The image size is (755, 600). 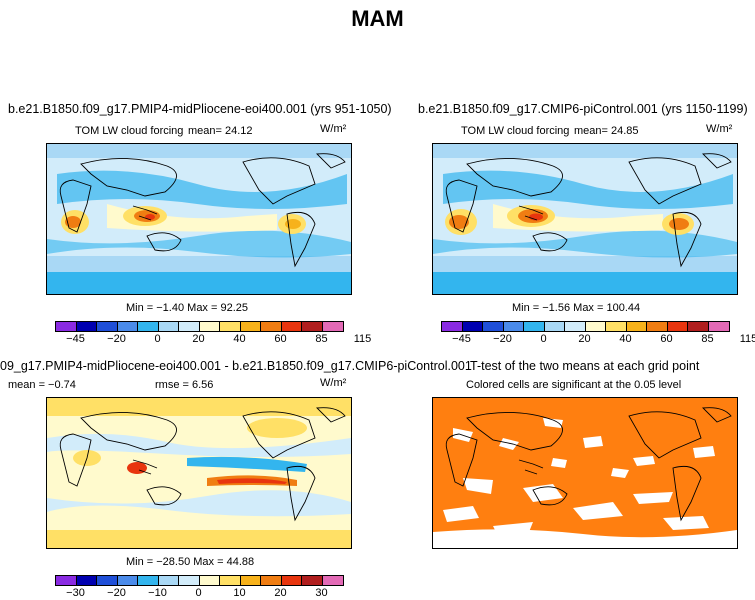 What do you see at coordinates (199, 219) in the screenshot?
I see `panel-a-map` at bounding box center [199, 219].